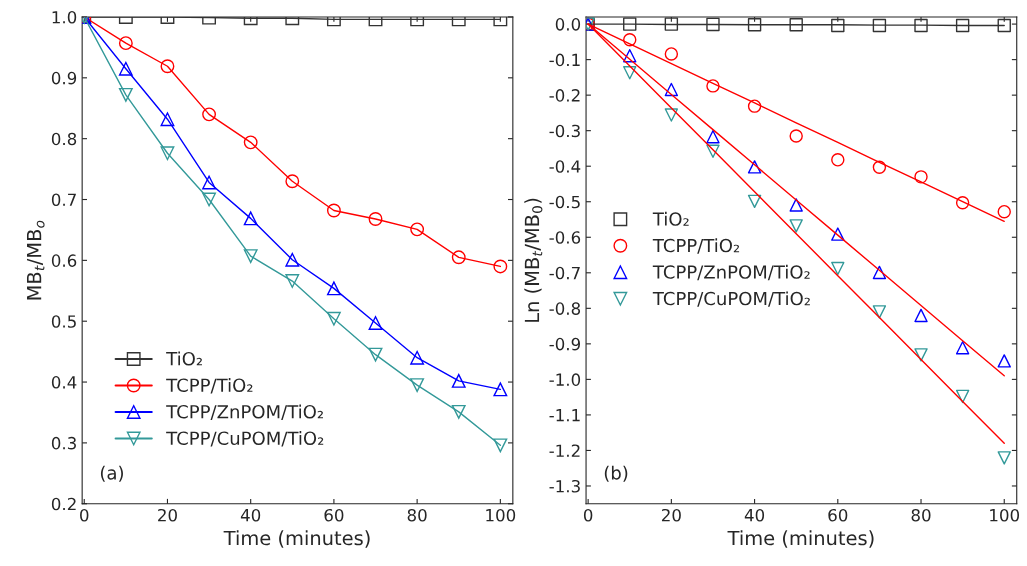  Describe the element at coordinates (565, 344) in the screenshot. I see `y-tick-label: -0.9` at that location.